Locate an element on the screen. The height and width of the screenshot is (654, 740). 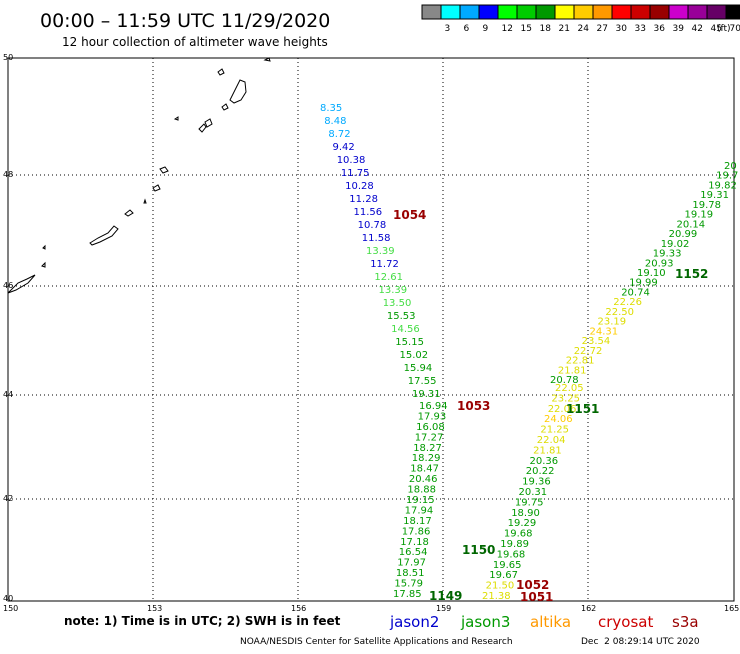
swh-value: 15.94 is located at coordinates (418, 368).